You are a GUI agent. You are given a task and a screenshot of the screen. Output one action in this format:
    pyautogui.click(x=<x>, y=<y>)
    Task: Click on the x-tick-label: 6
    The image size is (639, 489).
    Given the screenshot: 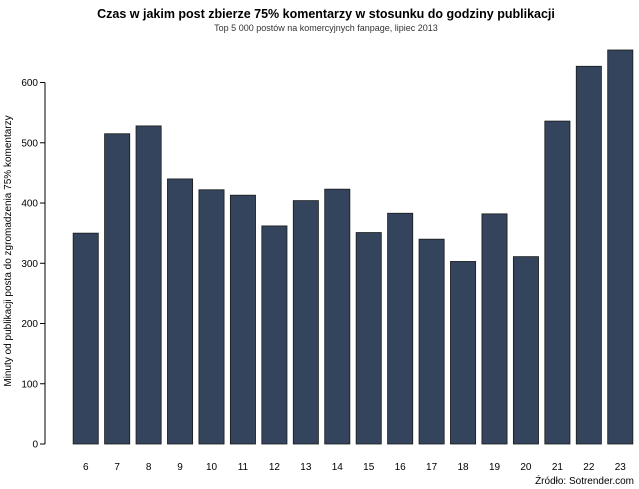 What is the action you would take?
    pyautogui.click(x=86, y=467)
    